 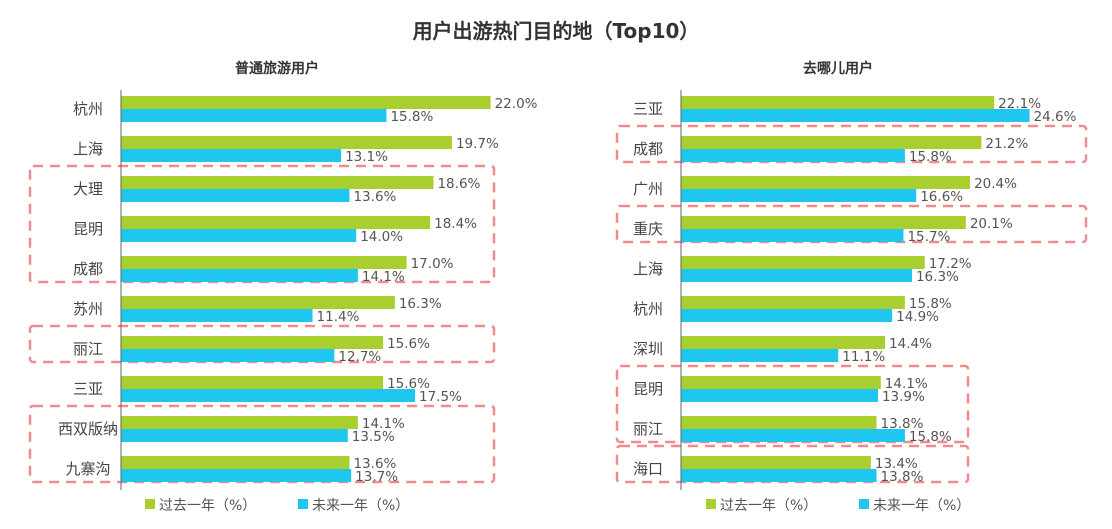 What do you see at coordinates (359, 357) in the screenshot?
I see `data-label: 12.7%` at bounding box center [359, 357].